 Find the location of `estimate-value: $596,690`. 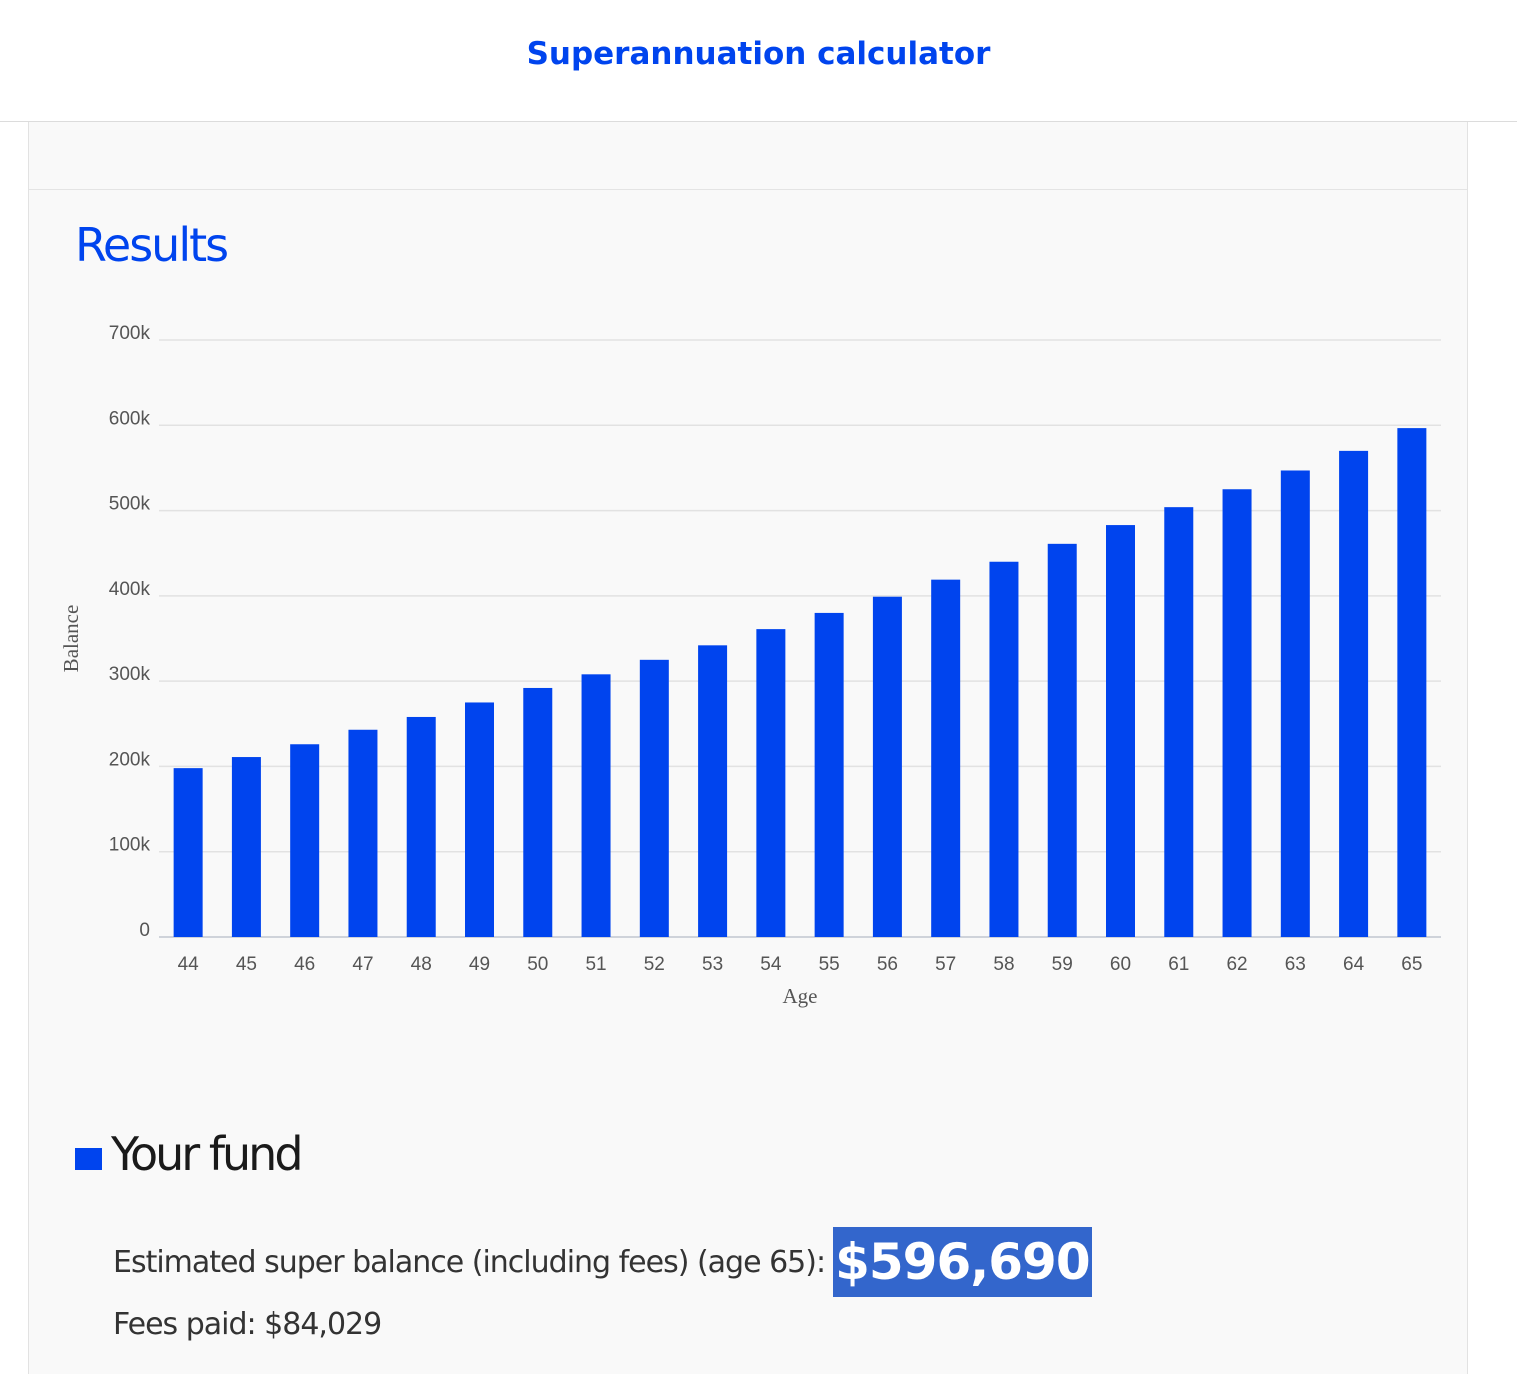

estimate-value: $596,690 is located at coordinates (962, 1262).